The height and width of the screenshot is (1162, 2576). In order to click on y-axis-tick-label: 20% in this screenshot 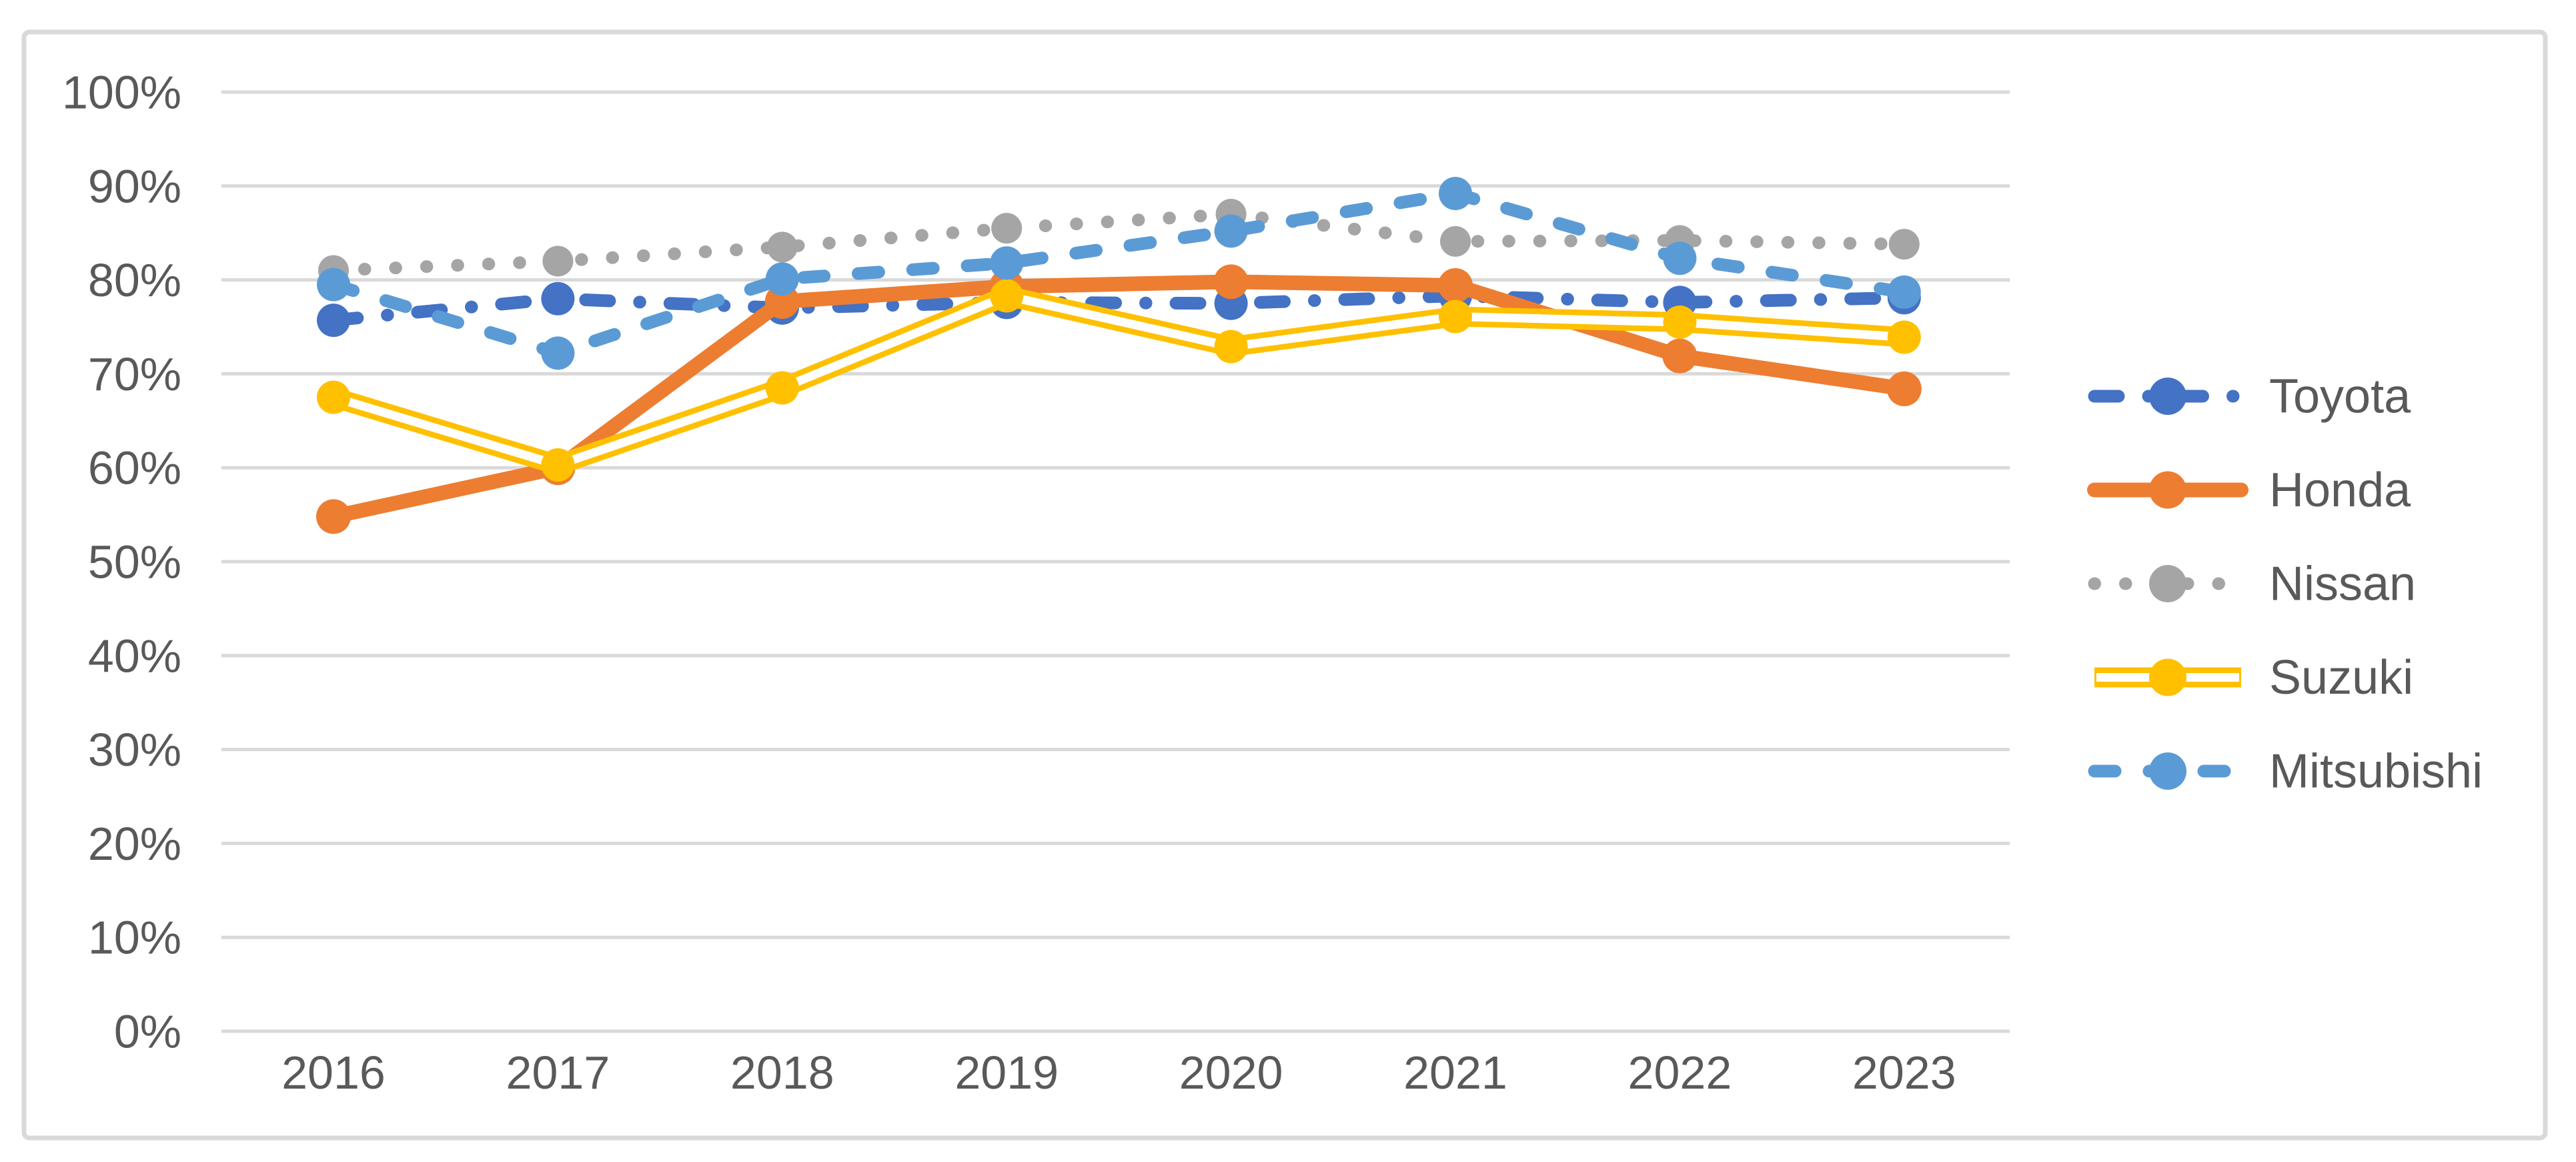, I will do `click(134, 844)`.